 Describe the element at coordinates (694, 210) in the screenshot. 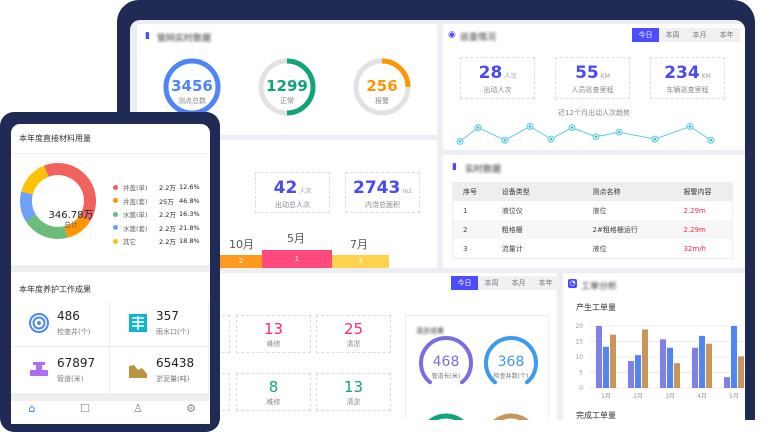

I see `table-cell: 2.29m` at that location.